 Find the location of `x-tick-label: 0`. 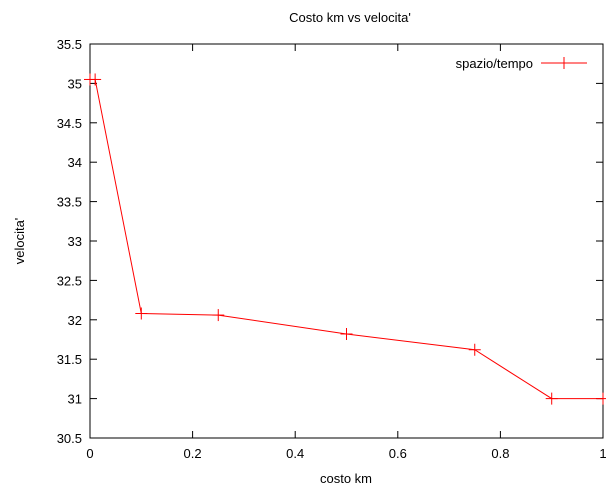

x-tick-label: 0 is located at coordinates (89, 453).